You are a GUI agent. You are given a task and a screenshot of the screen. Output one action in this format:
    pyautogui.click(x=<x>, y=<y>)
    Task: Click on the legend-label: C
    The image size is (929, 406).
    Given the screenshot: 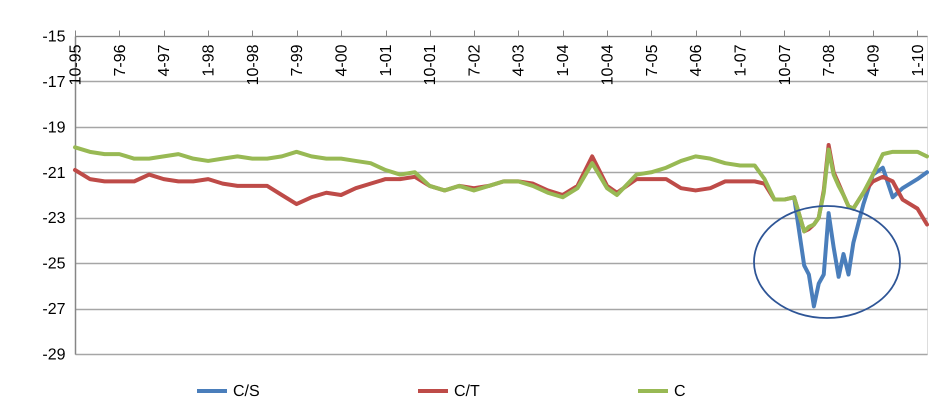 What is the action you would take?
    pyautogui.click(x=680, y=391)
    